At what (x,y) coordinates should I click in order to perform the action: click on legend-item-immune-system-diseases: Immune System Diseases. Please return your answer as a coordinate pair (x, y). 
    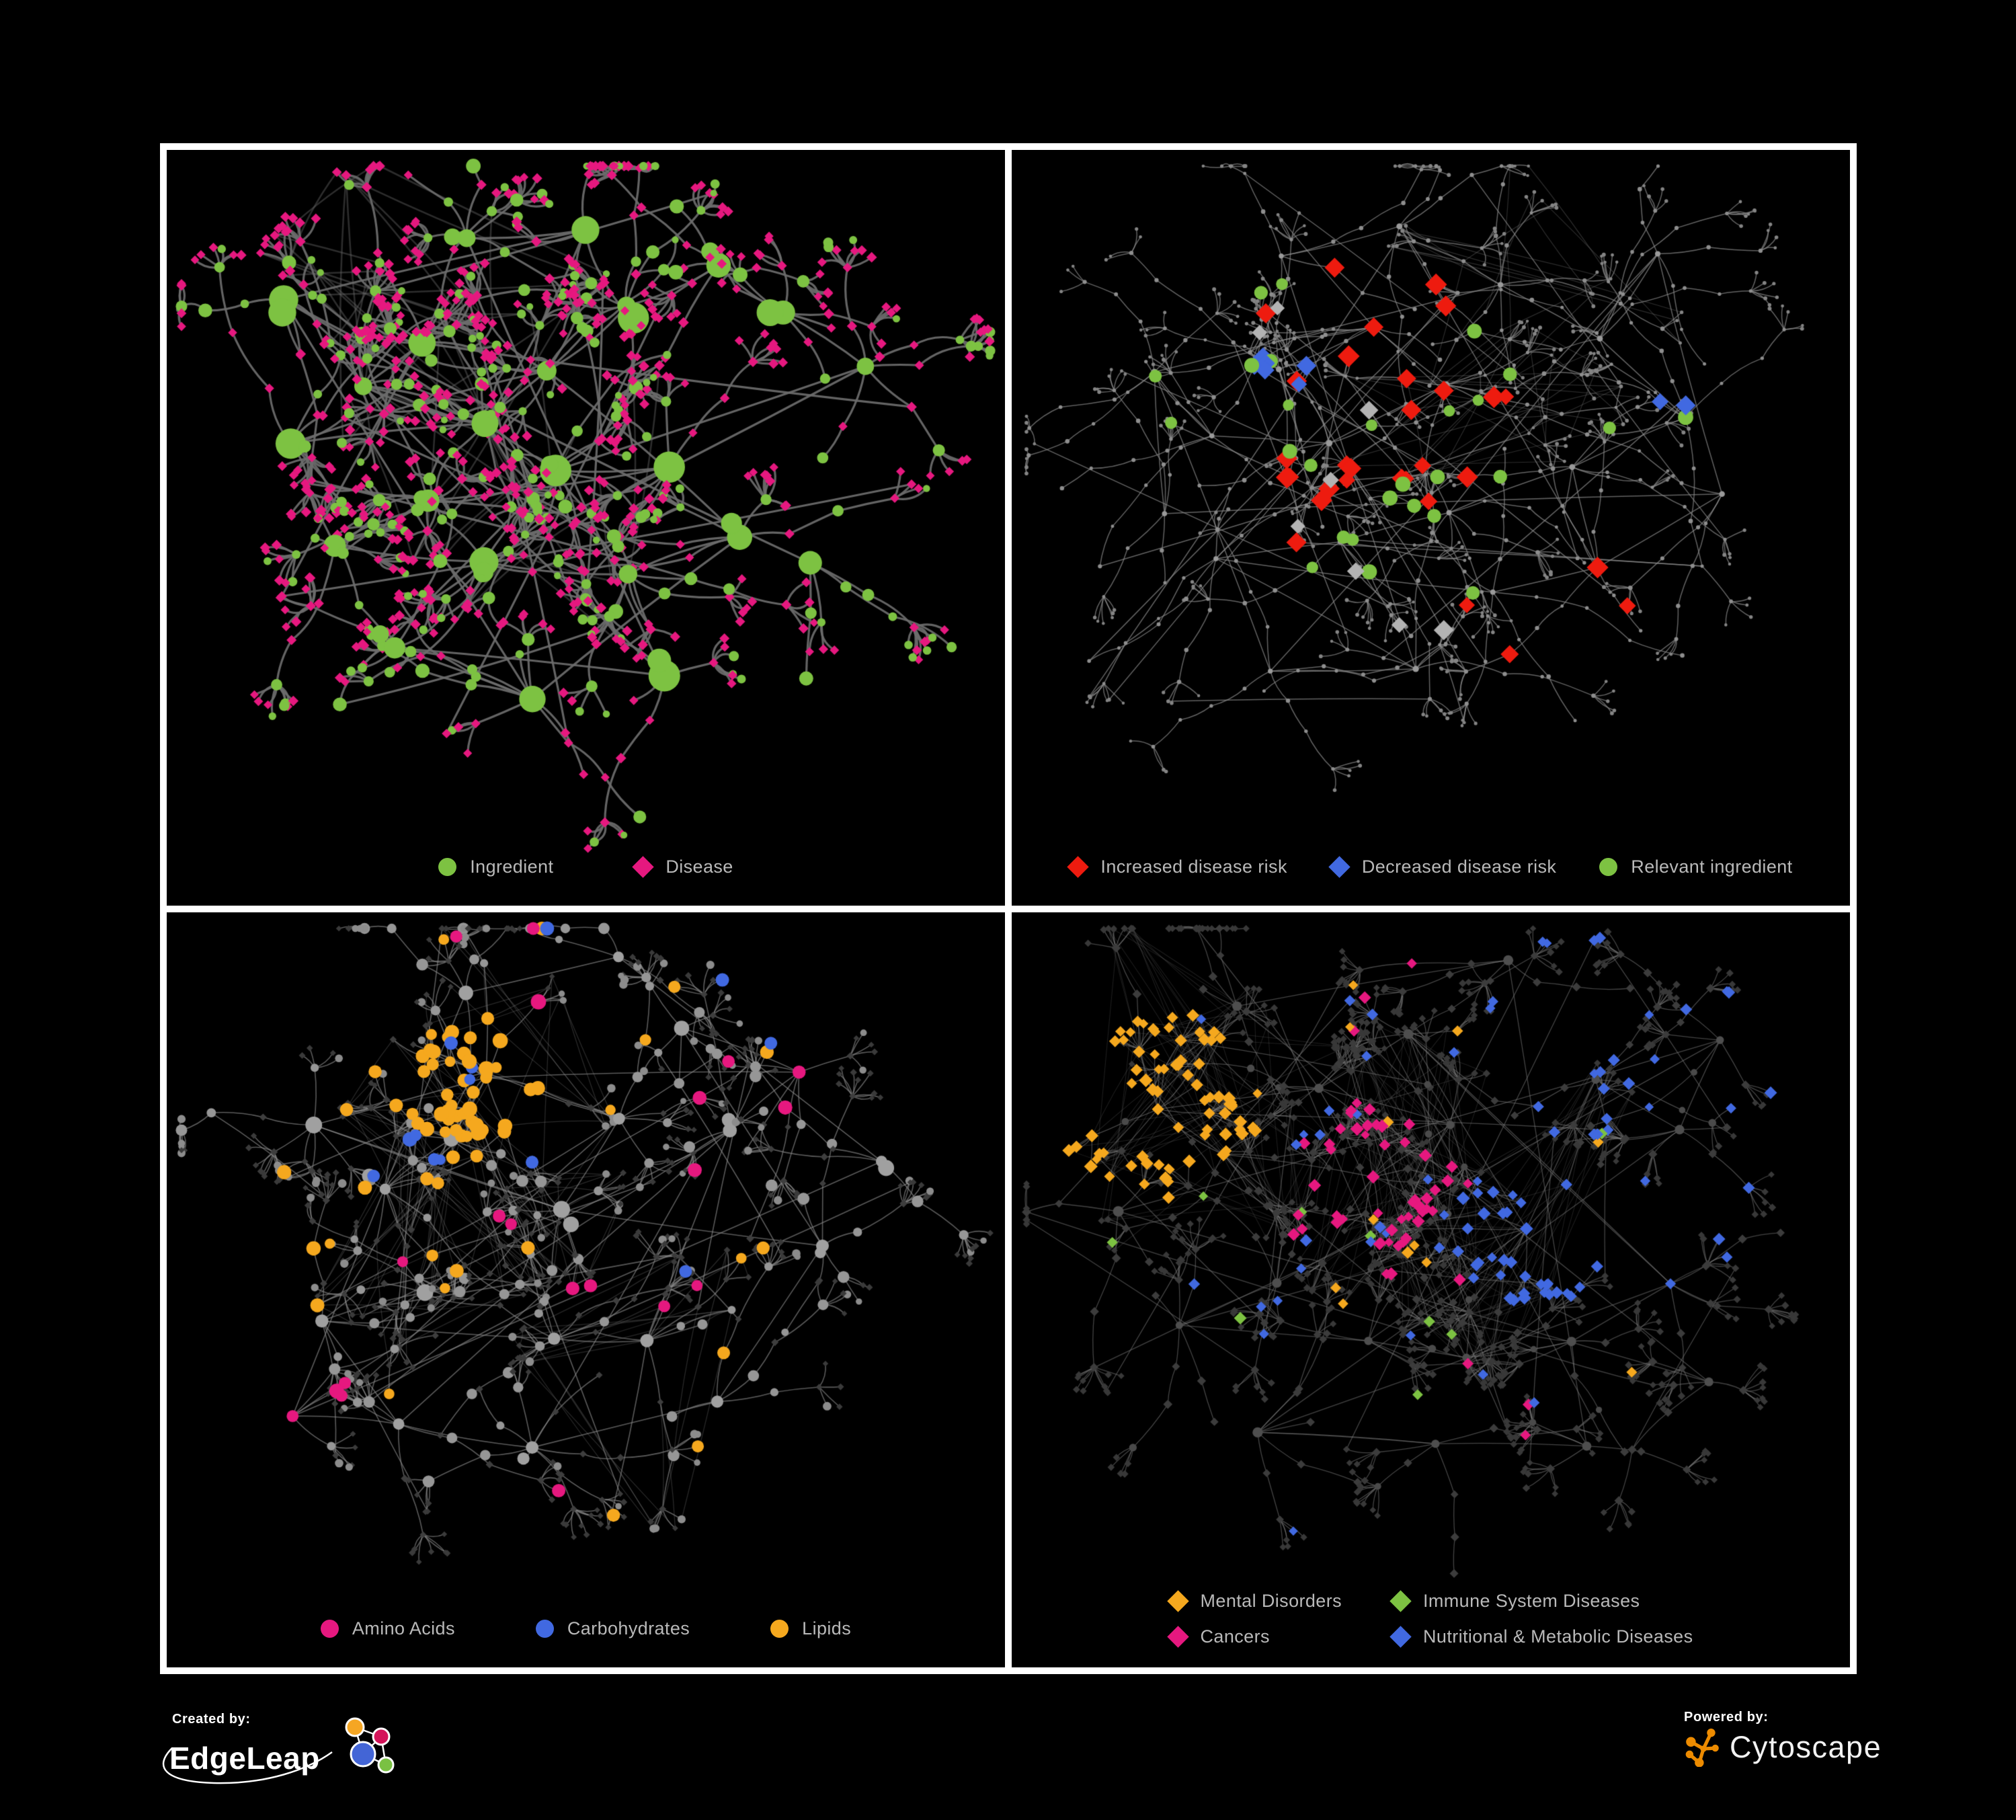
    Looking at the image, I should click on (1541, 1601).